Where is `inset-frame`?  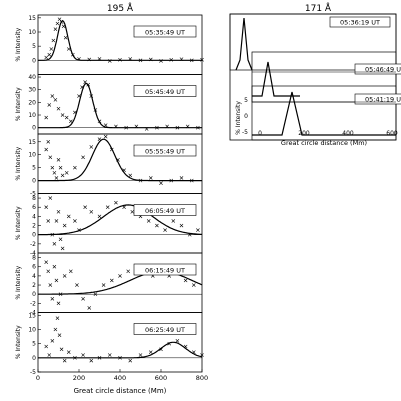
inset-frame is located at coordinates (313, 42).